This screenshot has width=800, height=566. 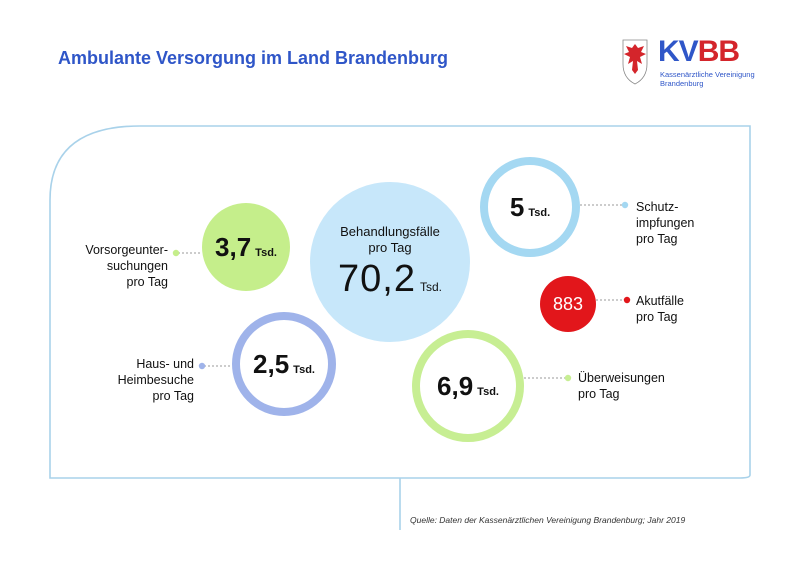 I want to click on unit-vorsorge: Tsd., so click(x=266, y=252).